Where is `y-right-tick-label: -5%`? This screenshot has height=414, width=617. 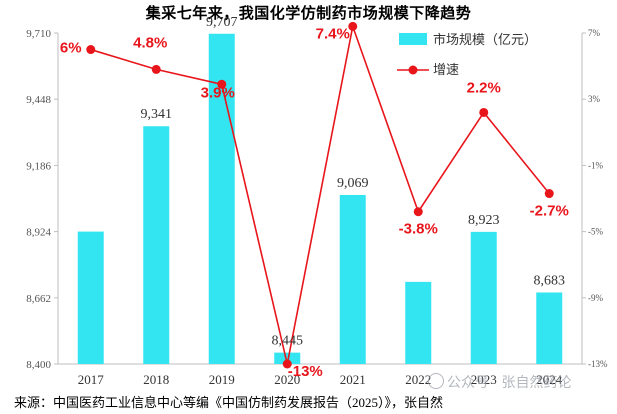
y-right-tick-label: -5% is located at coordinates (595, 232).